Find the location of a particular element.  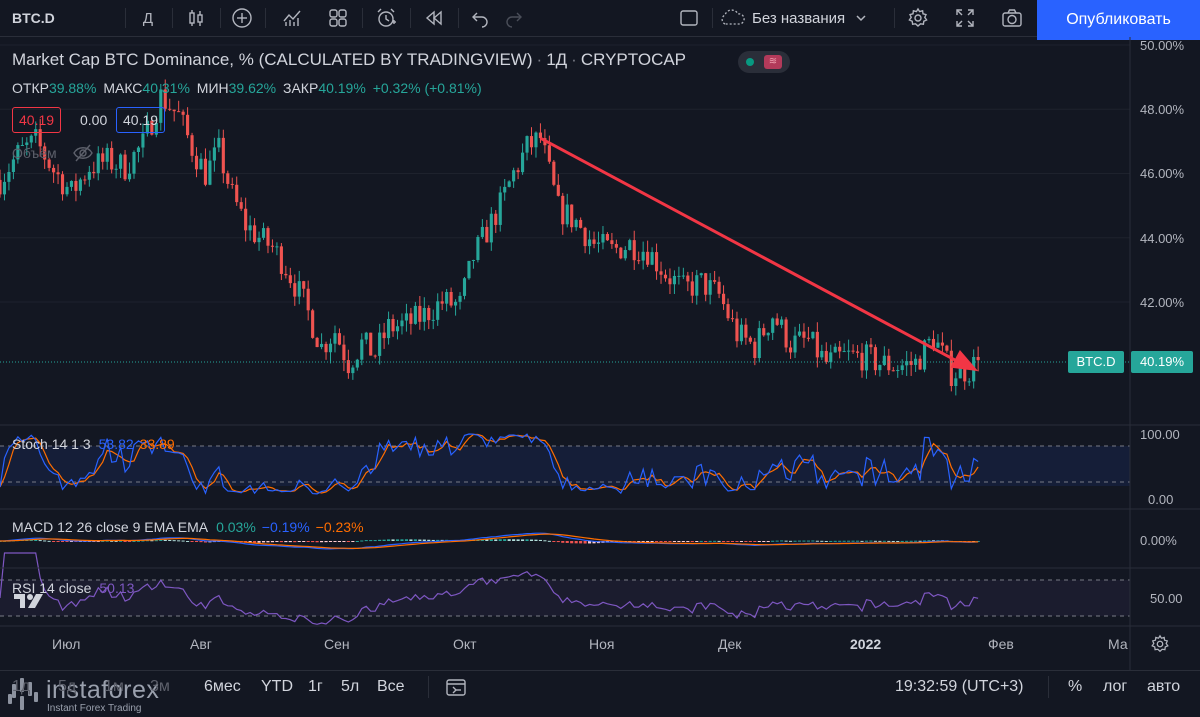

chart-type-button is located at coordinates (196, 18).